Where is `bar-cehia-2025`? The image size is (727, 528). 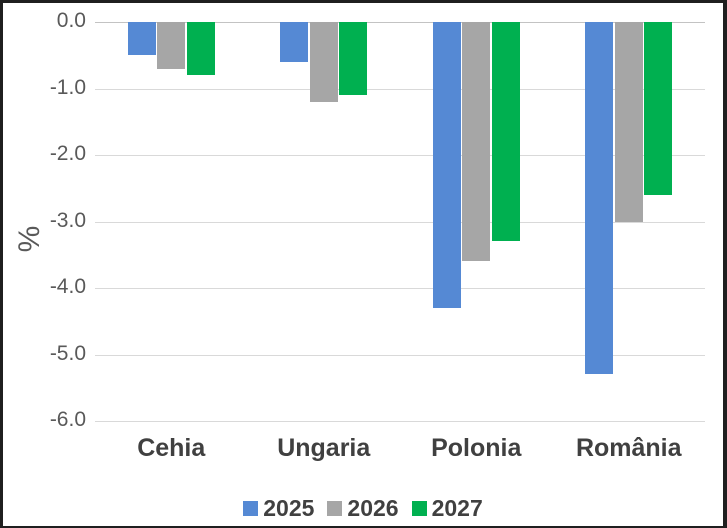
bar-cehia-2025 is located at coordinates (141, 39).